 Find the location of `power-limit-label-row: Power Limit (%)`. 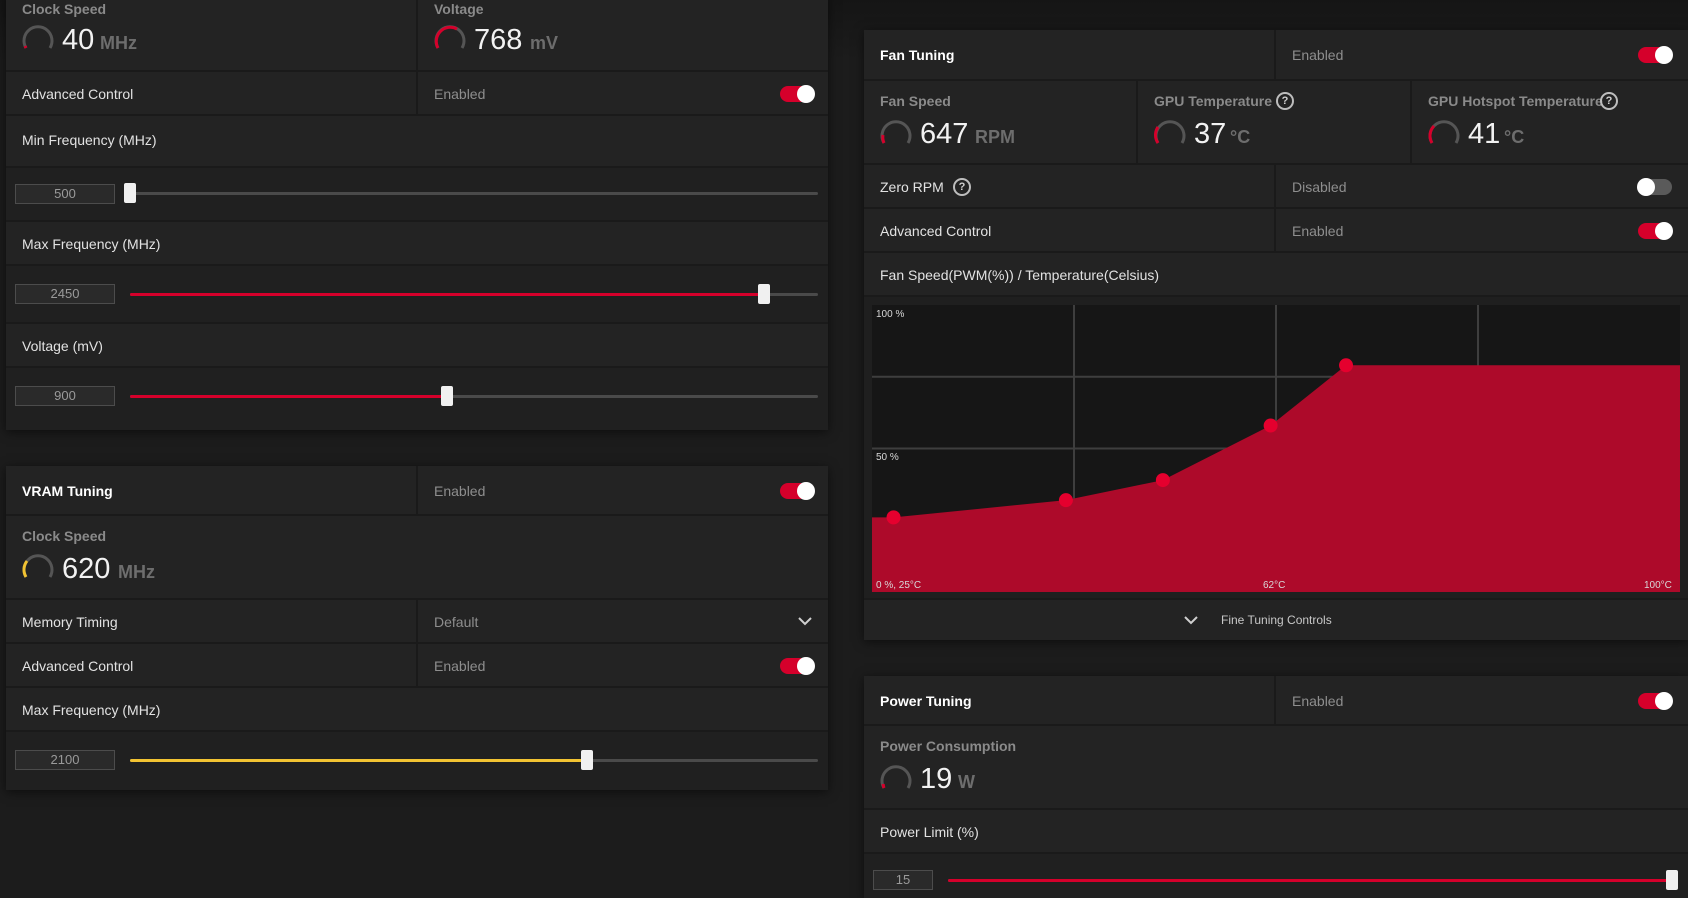

power-limit-label-row: Power Limit (%) is located at coordinates (1276, 832).